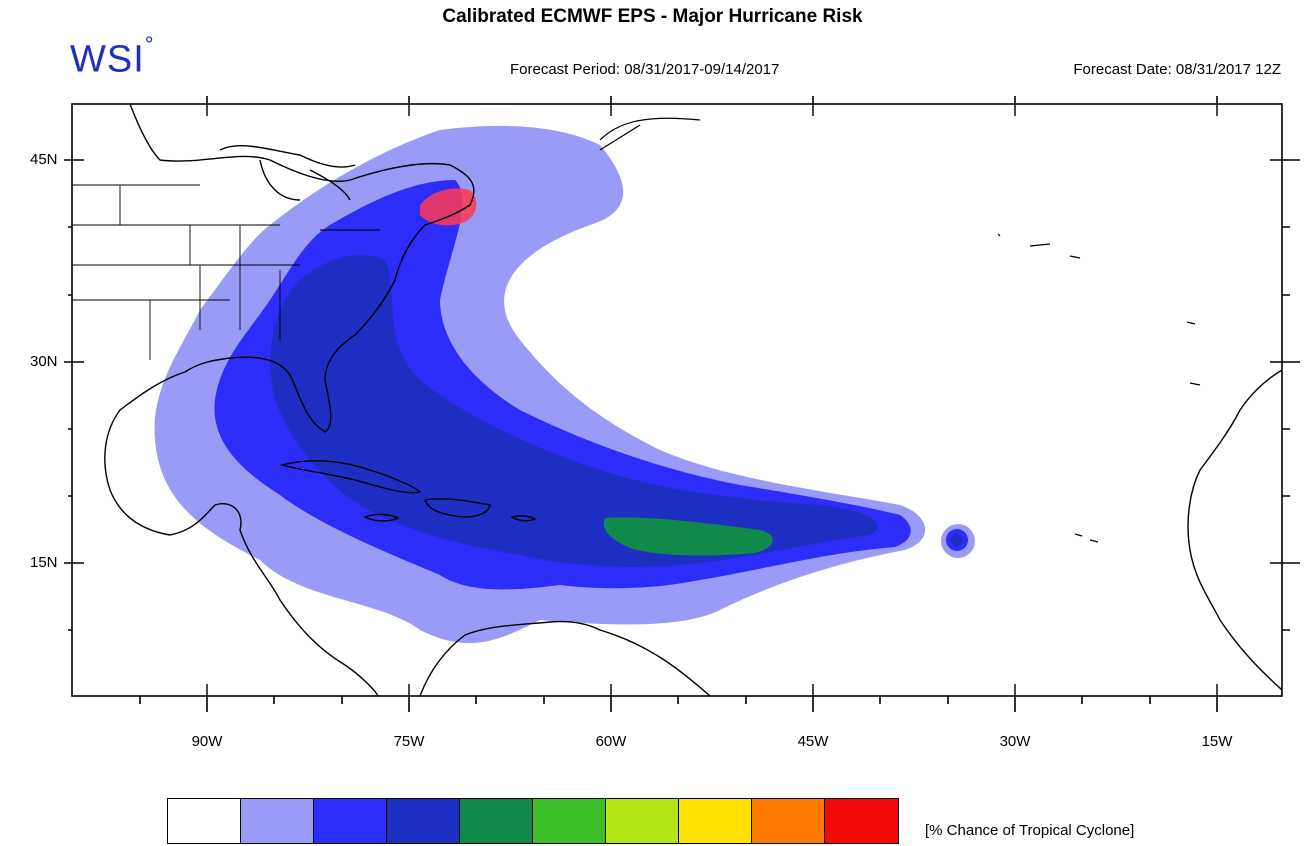 The width and height of the screenshot is (1305, 846). I want to click on color-legend, so click(533, 821).